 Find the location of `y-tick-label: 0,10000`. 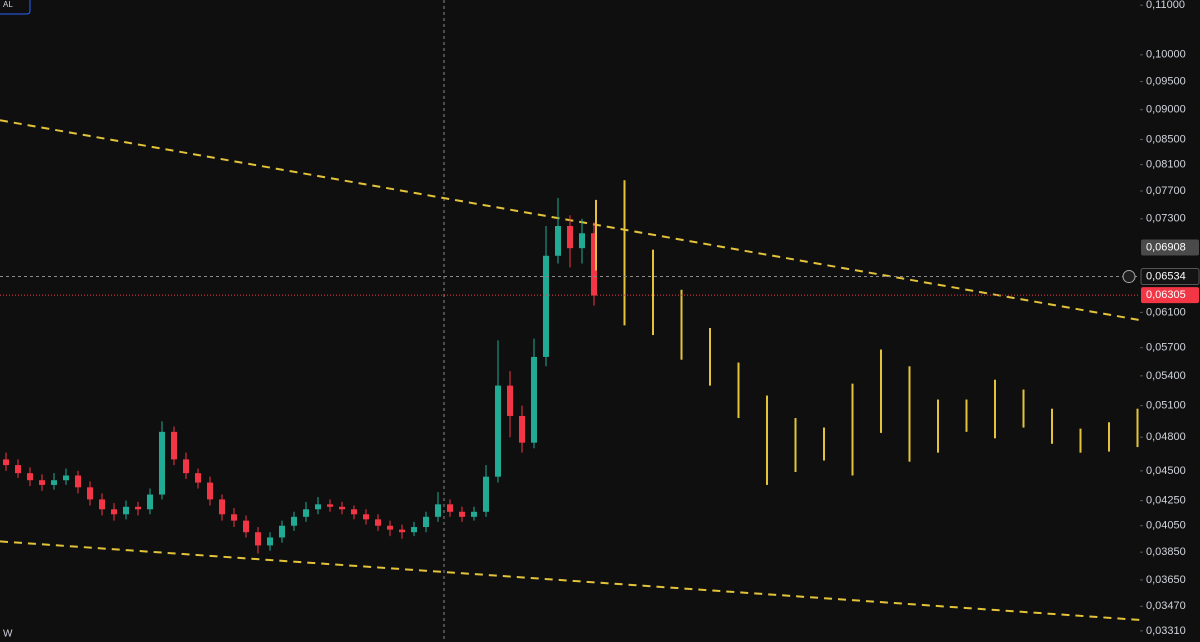

y-tick-label: 0,10000 is located at coordinates (1166, 55).